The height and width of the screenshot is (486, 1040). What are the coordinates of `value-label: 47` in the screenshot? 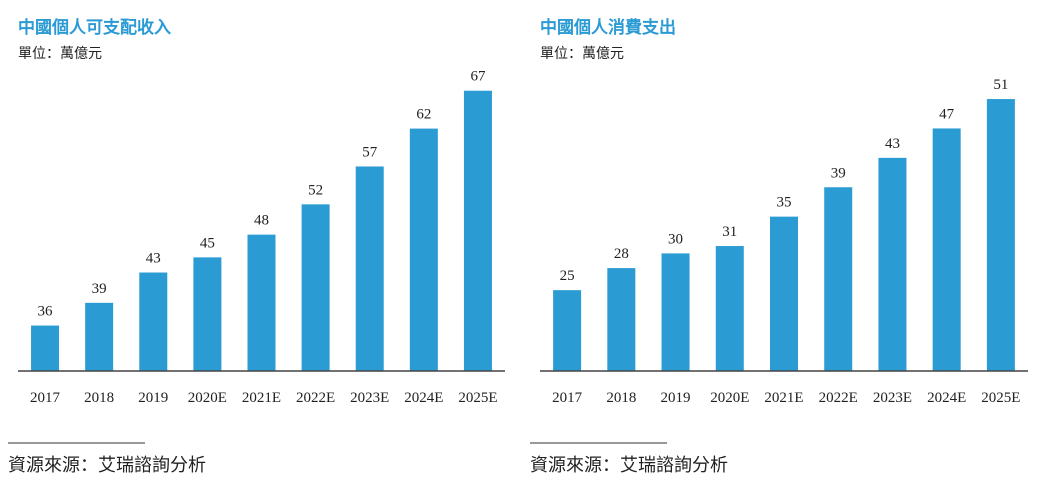 It's located at (947, 114).